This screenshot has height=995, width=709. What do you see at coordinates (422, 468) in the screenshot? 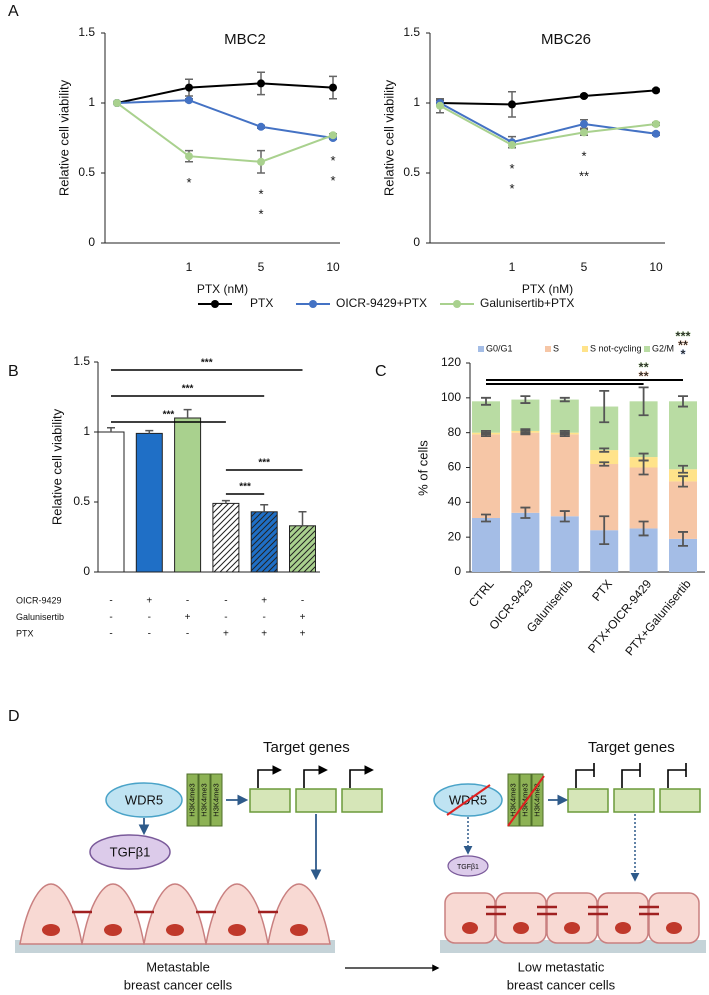
I see `y-axis-label: % of cells` at bounding box center [422, 468].